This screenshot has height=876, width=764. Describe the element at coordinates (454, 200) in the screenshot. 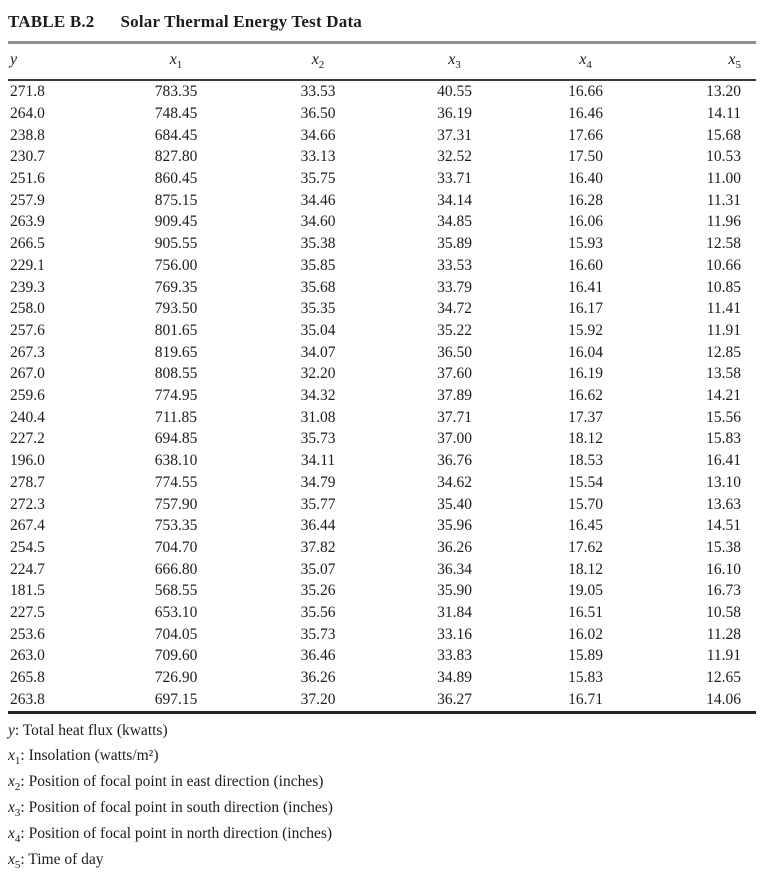

I see `cell: 34.14` at that location.